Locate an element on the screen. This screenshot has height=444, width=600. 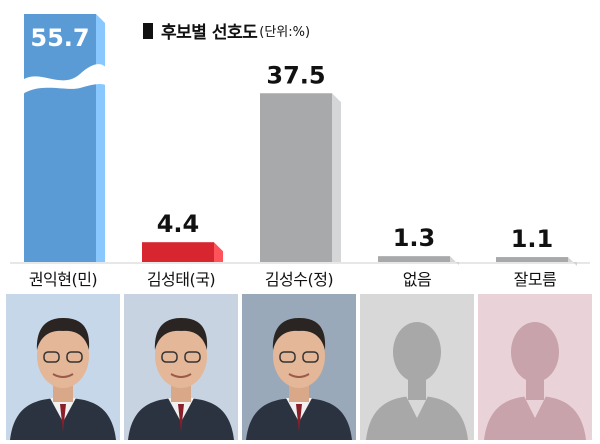
category-label: 잘모름 is located at coordinates (535, 279).